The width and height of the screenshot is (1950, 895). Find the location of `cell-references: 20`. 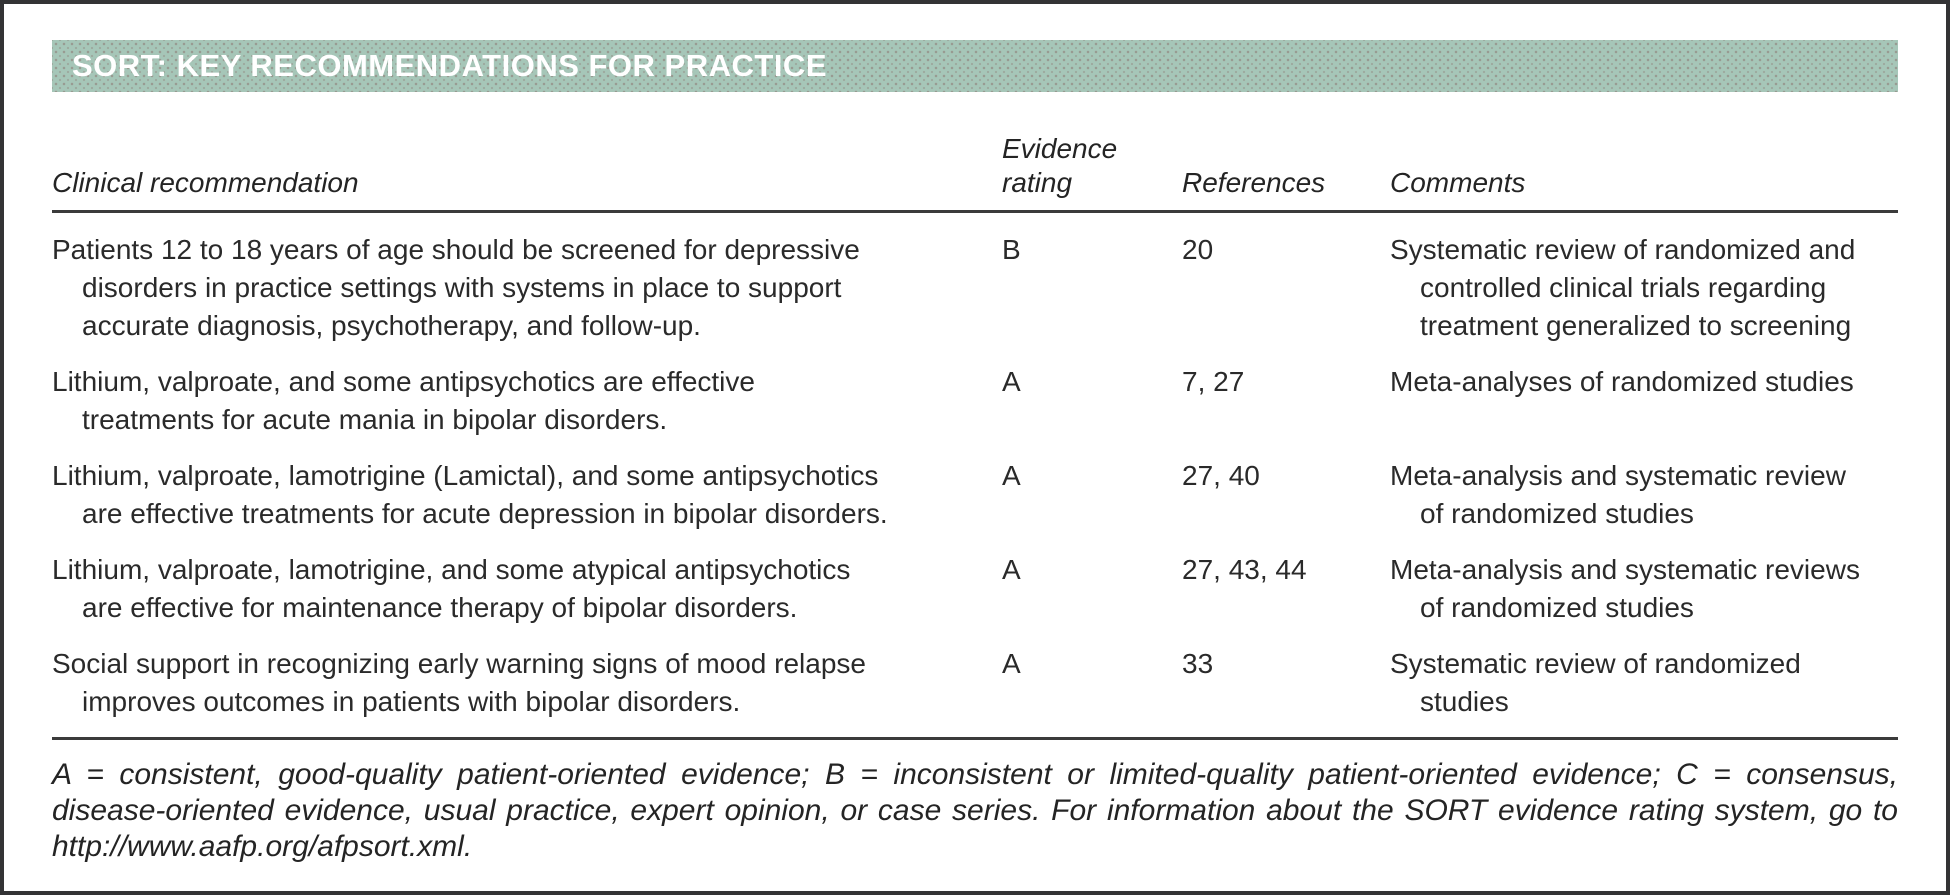

cell-references: 20 is located at coordinates (1198, 249).